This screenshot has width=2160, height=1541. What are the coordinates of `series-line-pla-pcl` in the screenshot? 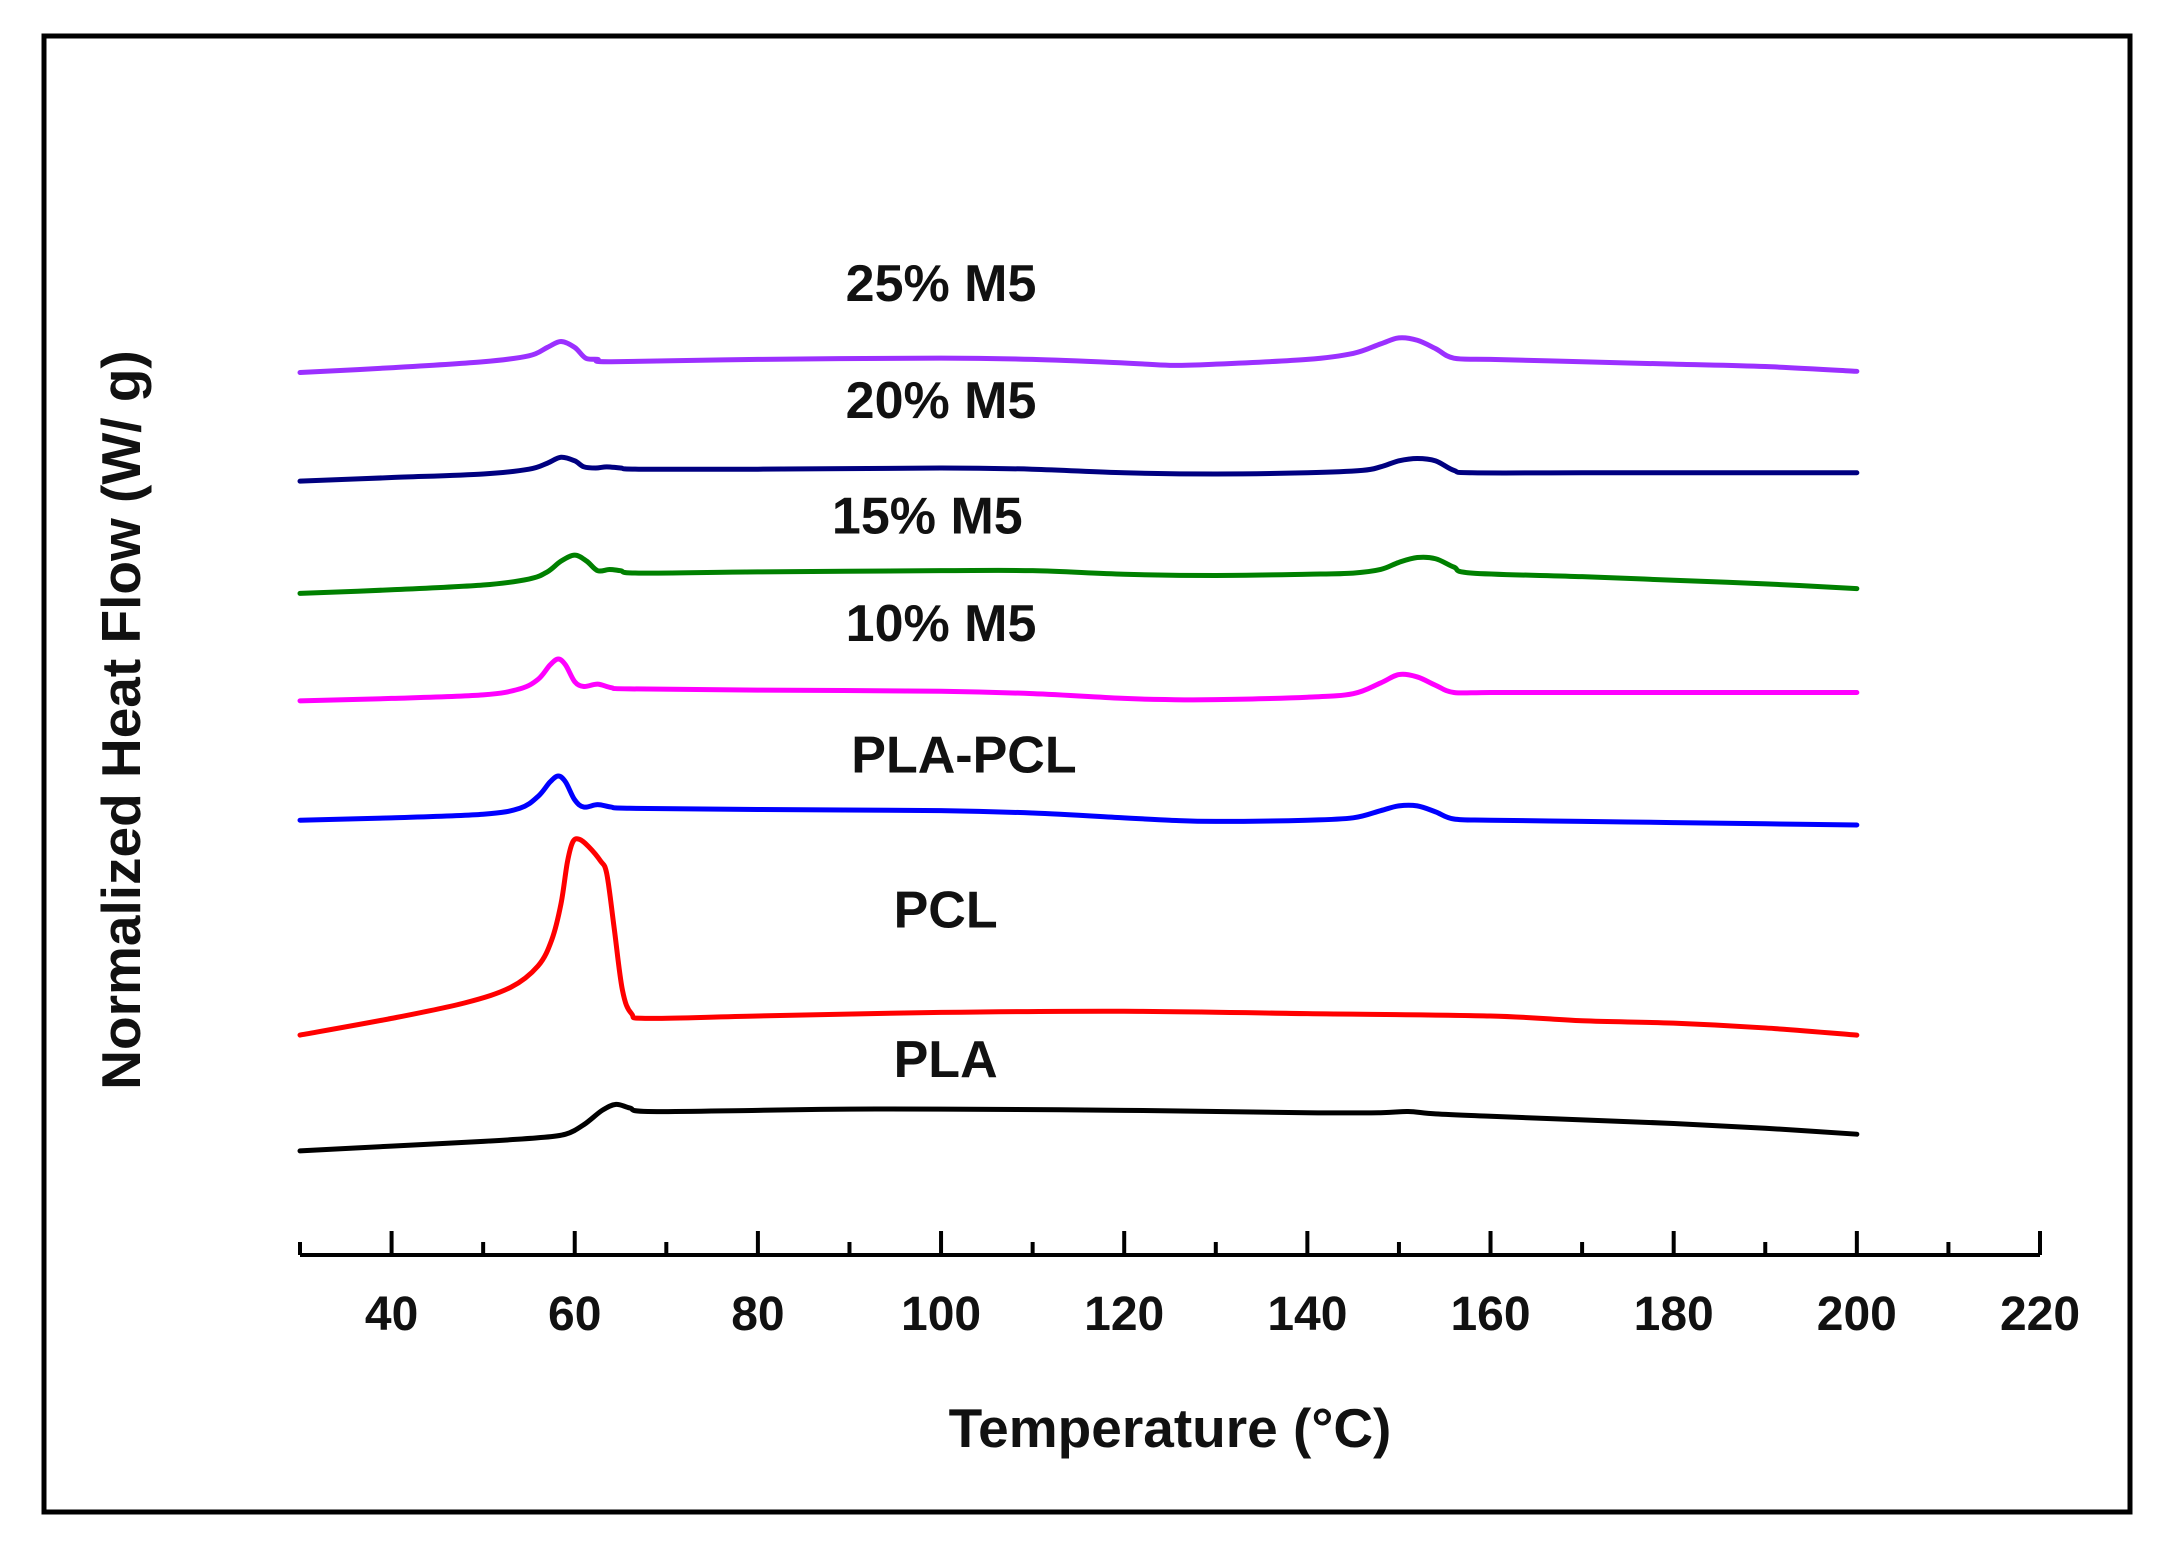 It's located at (1078, 800).